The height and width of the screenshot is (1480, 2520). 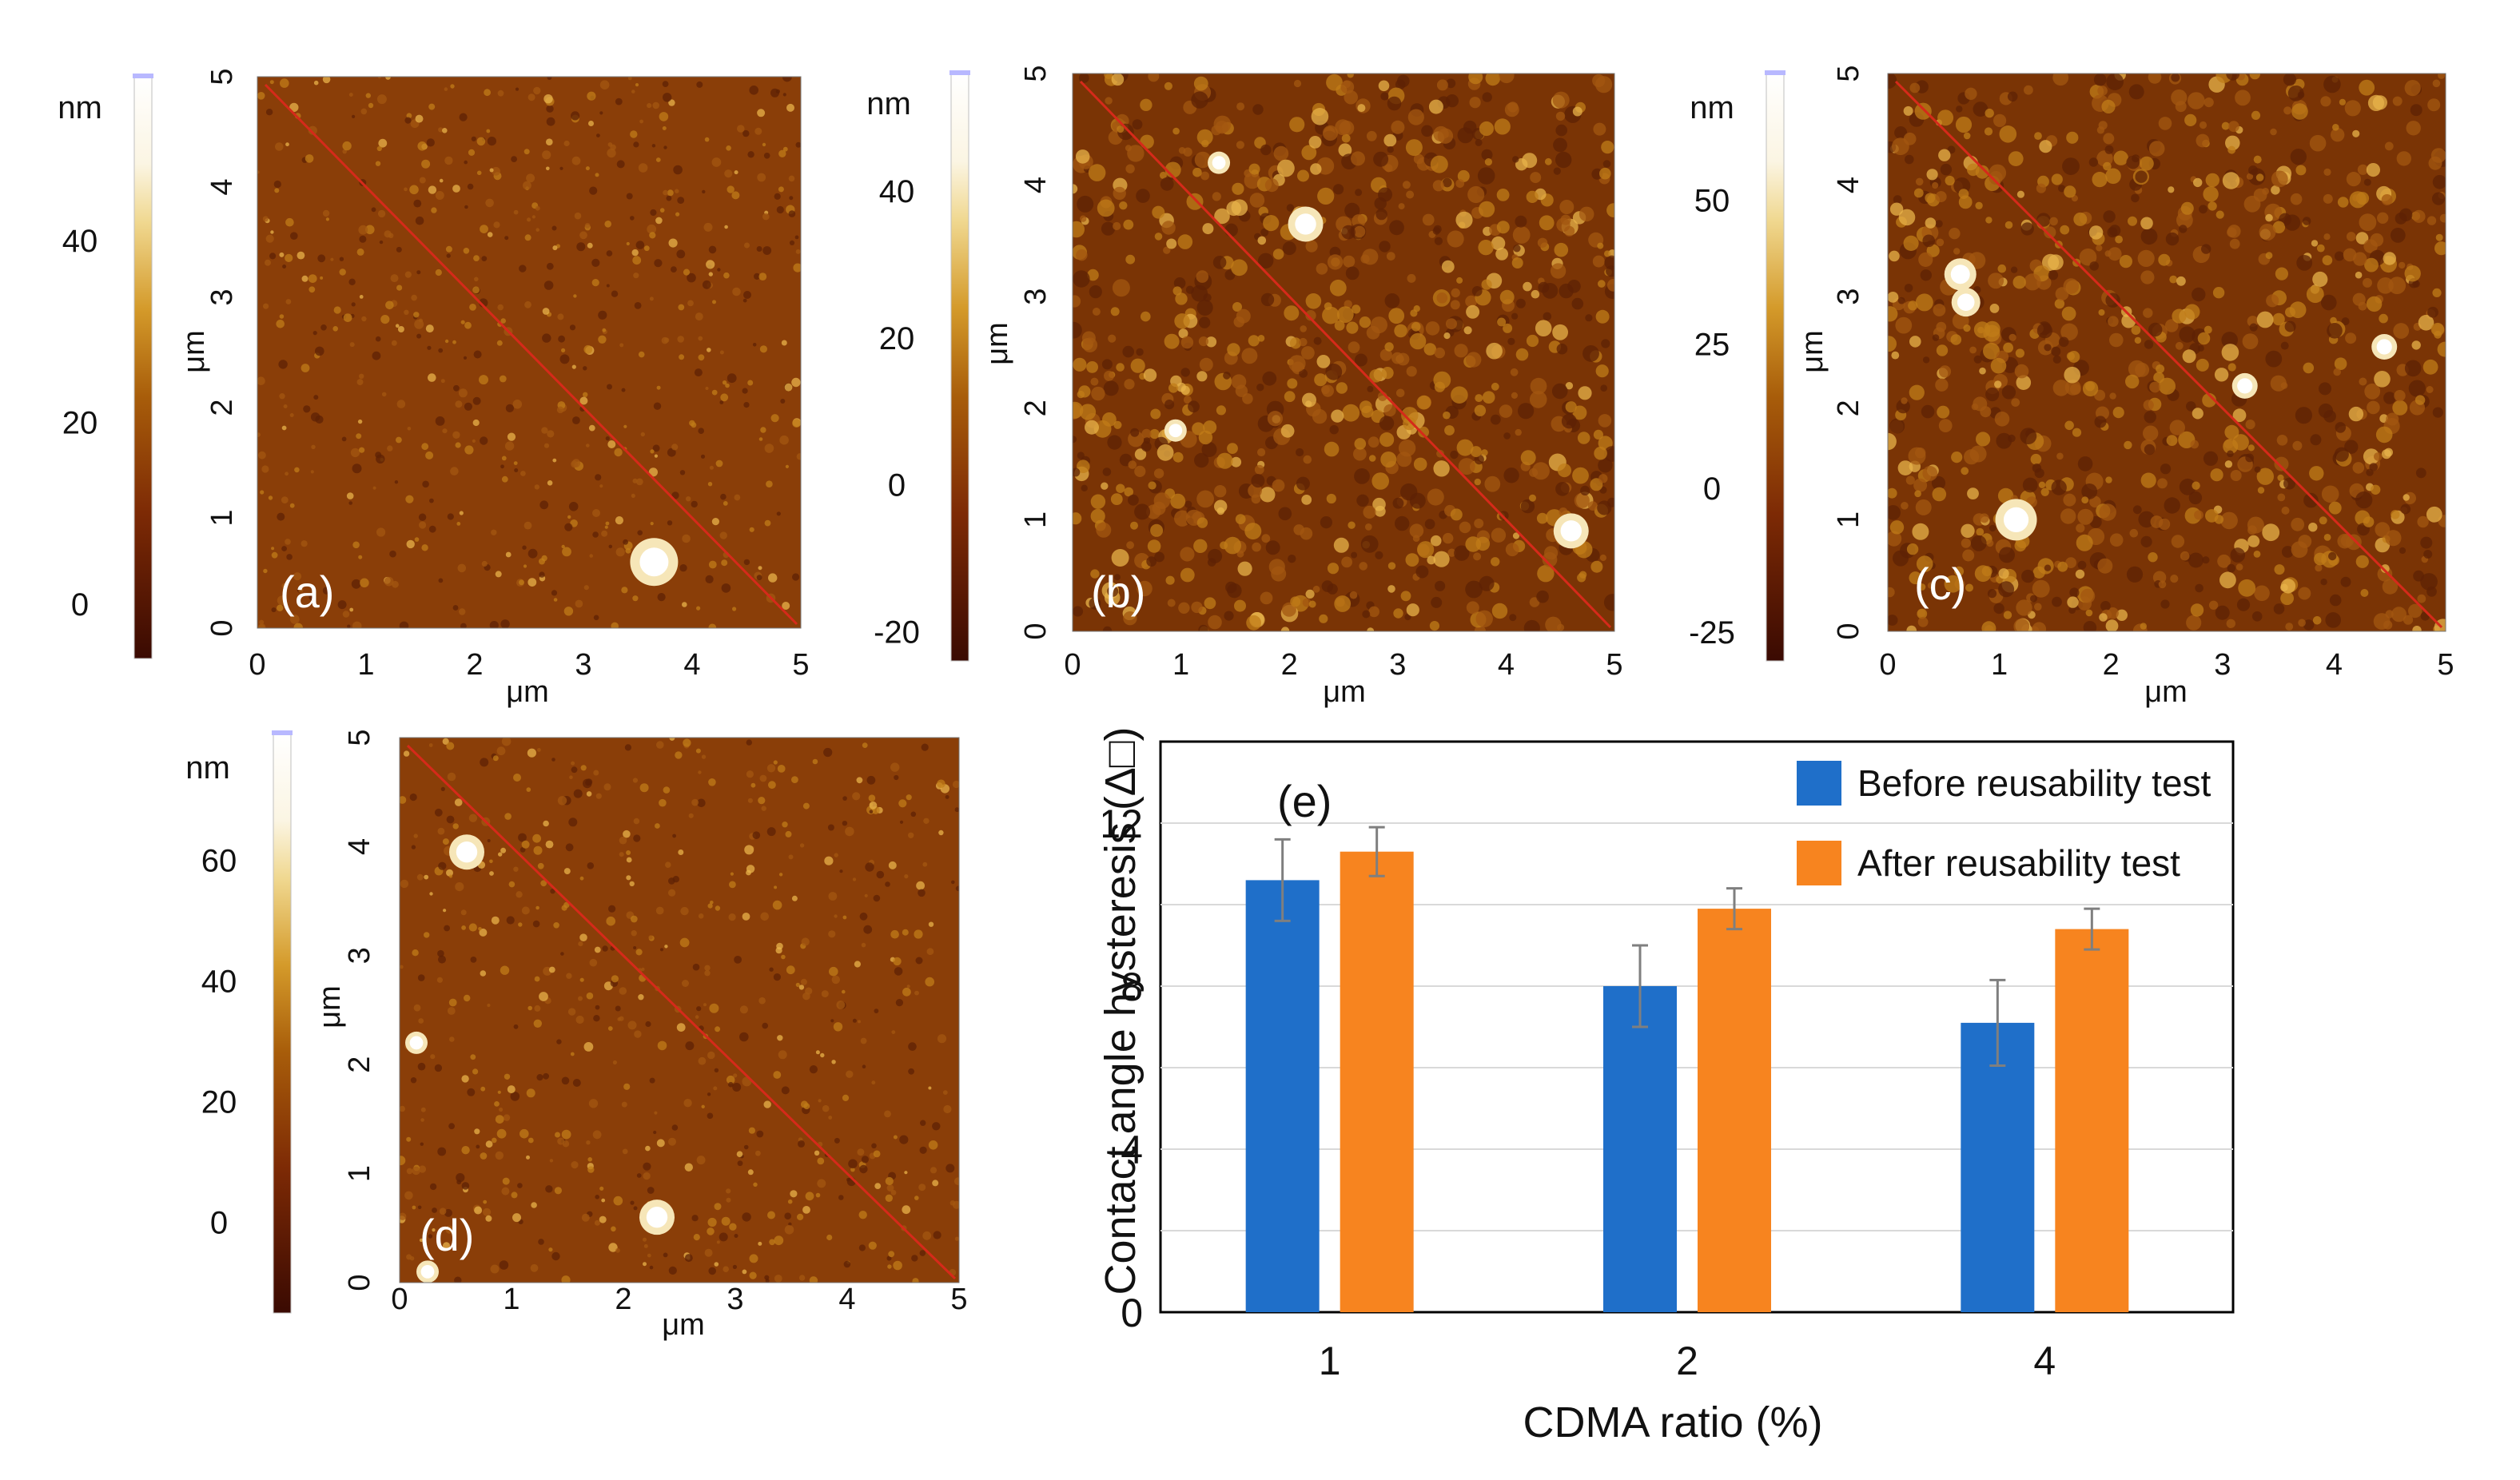 I want to click on x-tick-label: 4, so click(x=2044, y=1361).